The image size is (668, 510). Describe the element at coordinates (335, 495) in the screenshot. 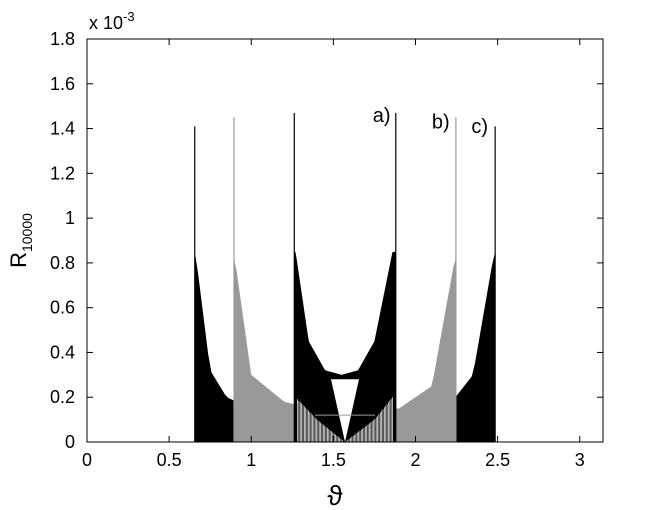

I see `x-axis-title: ϑ` at that location.